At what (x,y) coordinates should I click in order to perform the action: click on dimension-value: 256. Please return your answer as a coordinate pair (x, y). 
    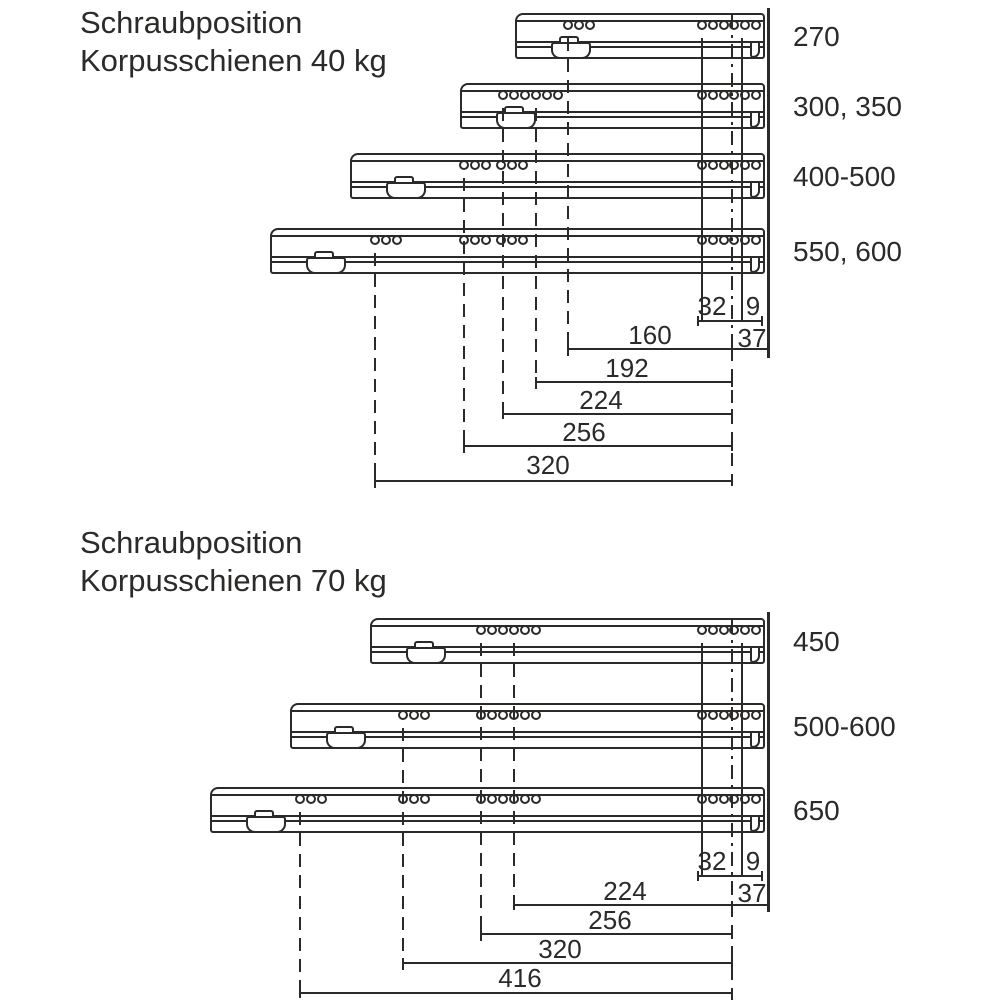
    Looking at the image, I should click on (610, 920).